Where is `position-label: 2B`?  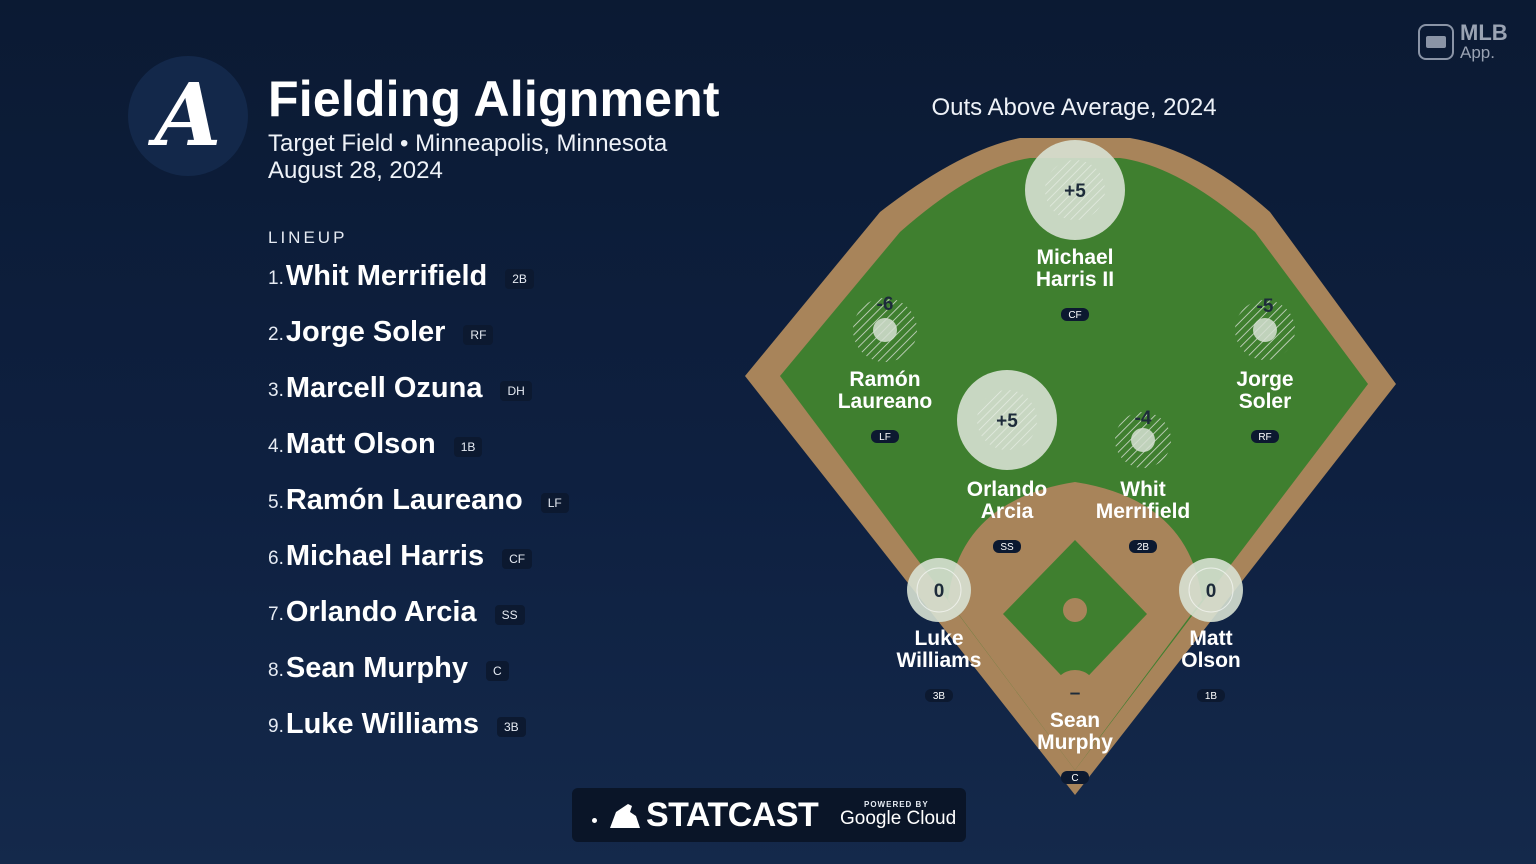
position-label: 2B is located at coordinates (1143, 547).